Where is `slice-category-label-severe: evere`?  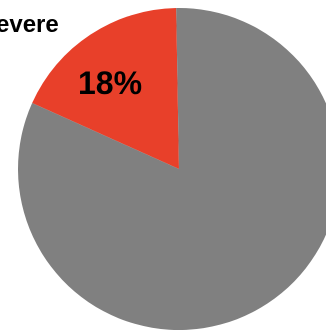 slice-category-label-severe: evere is located at coordinates (29, 24).